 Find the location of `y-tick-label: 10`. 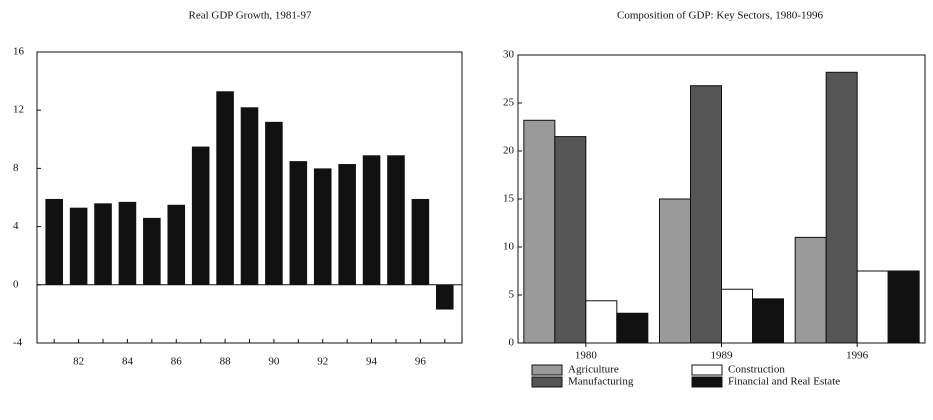

y-tick-label: 10 is located at coordinates (509, 247).